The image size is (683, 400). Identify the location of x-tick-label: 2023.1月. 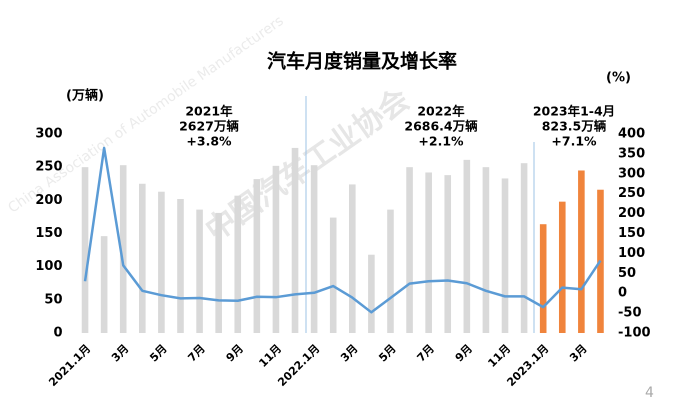
(527, 365).